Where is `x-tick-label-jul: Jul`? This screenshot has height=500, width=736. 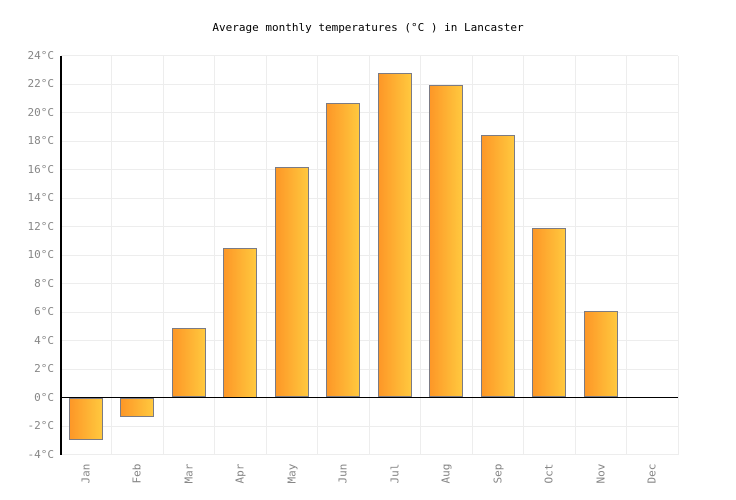 x-tick-label-jul: Jul is located at coordinates (395, 473).